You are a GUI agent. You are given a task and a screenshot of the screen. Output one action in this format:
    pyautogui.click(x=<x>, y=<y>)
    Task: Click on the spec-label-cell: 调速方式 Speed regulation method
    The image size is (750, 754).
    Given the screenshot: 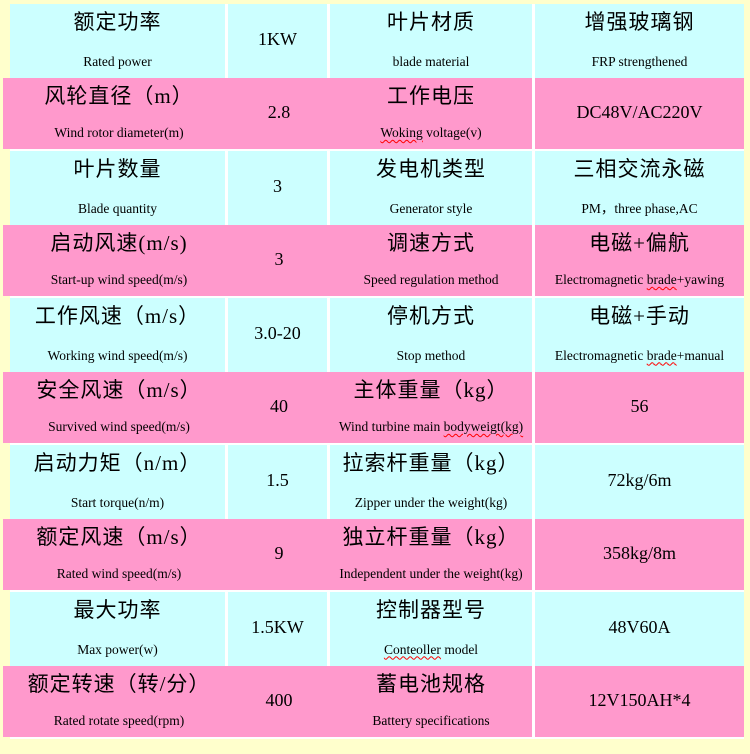 What is the action you would take?
    pyautogui.click(x=432, y=260)
    